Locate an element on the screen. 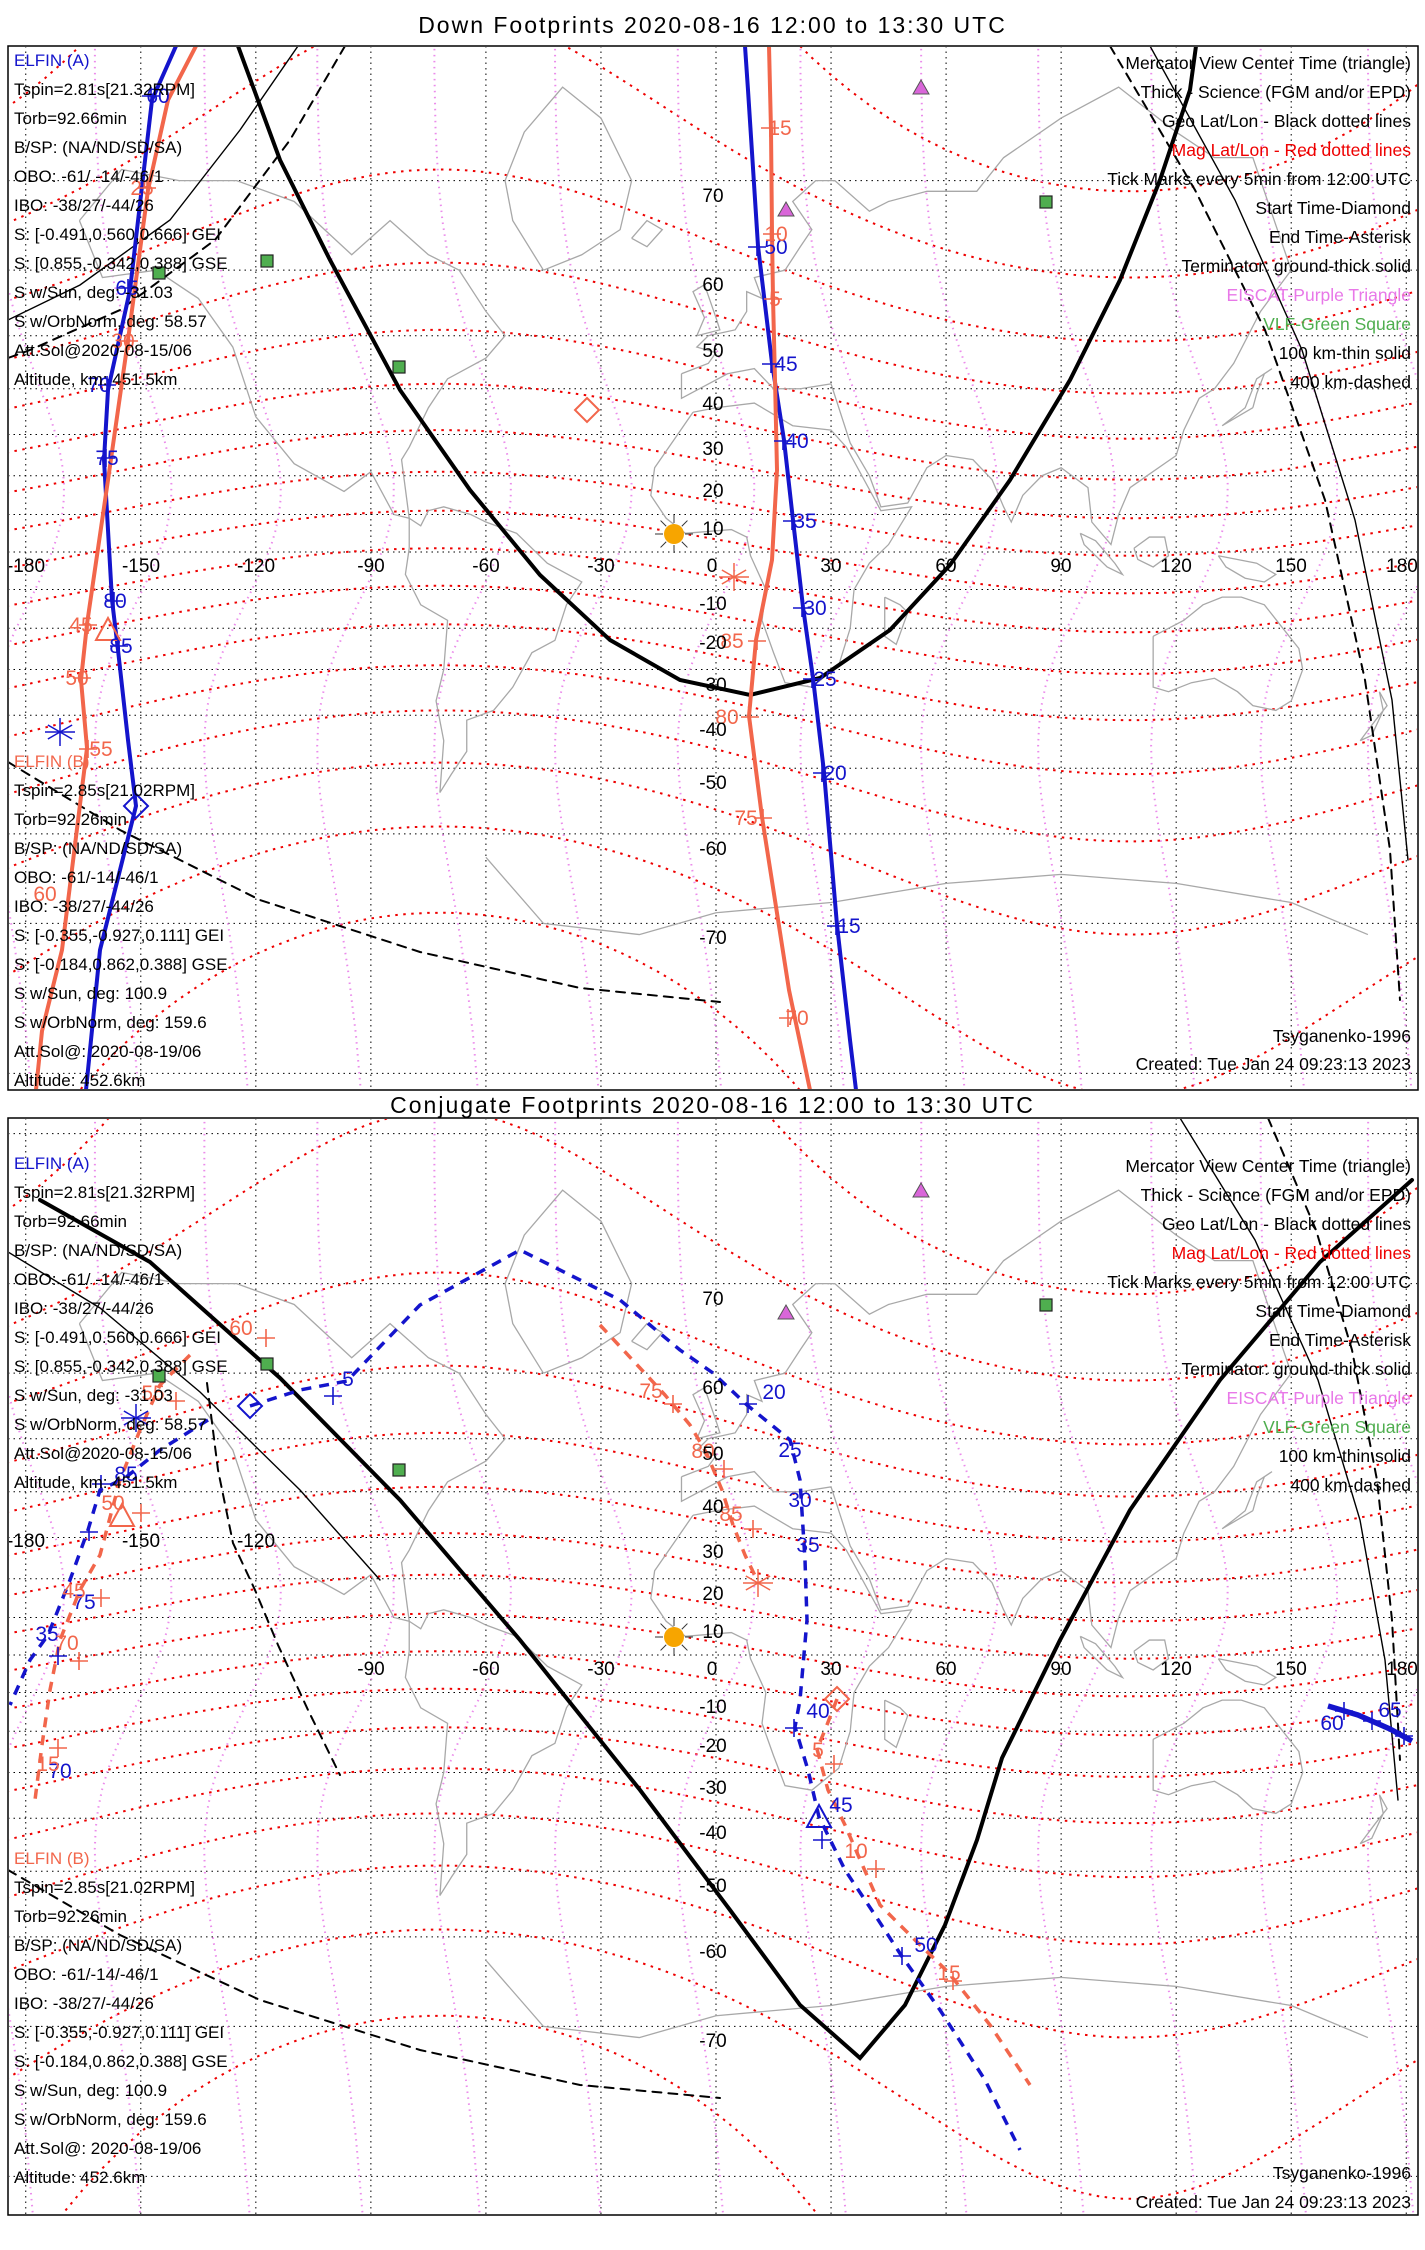 This screenshot has height=2250, width=1425. spacecraft-b-params-line: S: [-0.184,0.862,0.388] GSE is located at coordinates (121, 964).